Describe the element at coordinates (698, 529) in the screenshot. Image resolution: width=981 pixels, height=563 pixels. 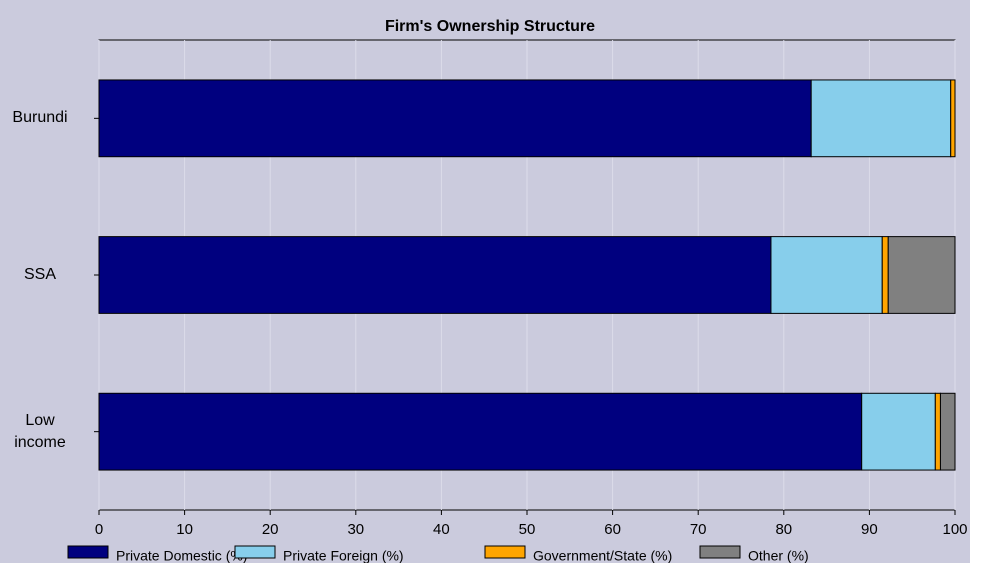
I see `x-tick-label: 70` at that location.